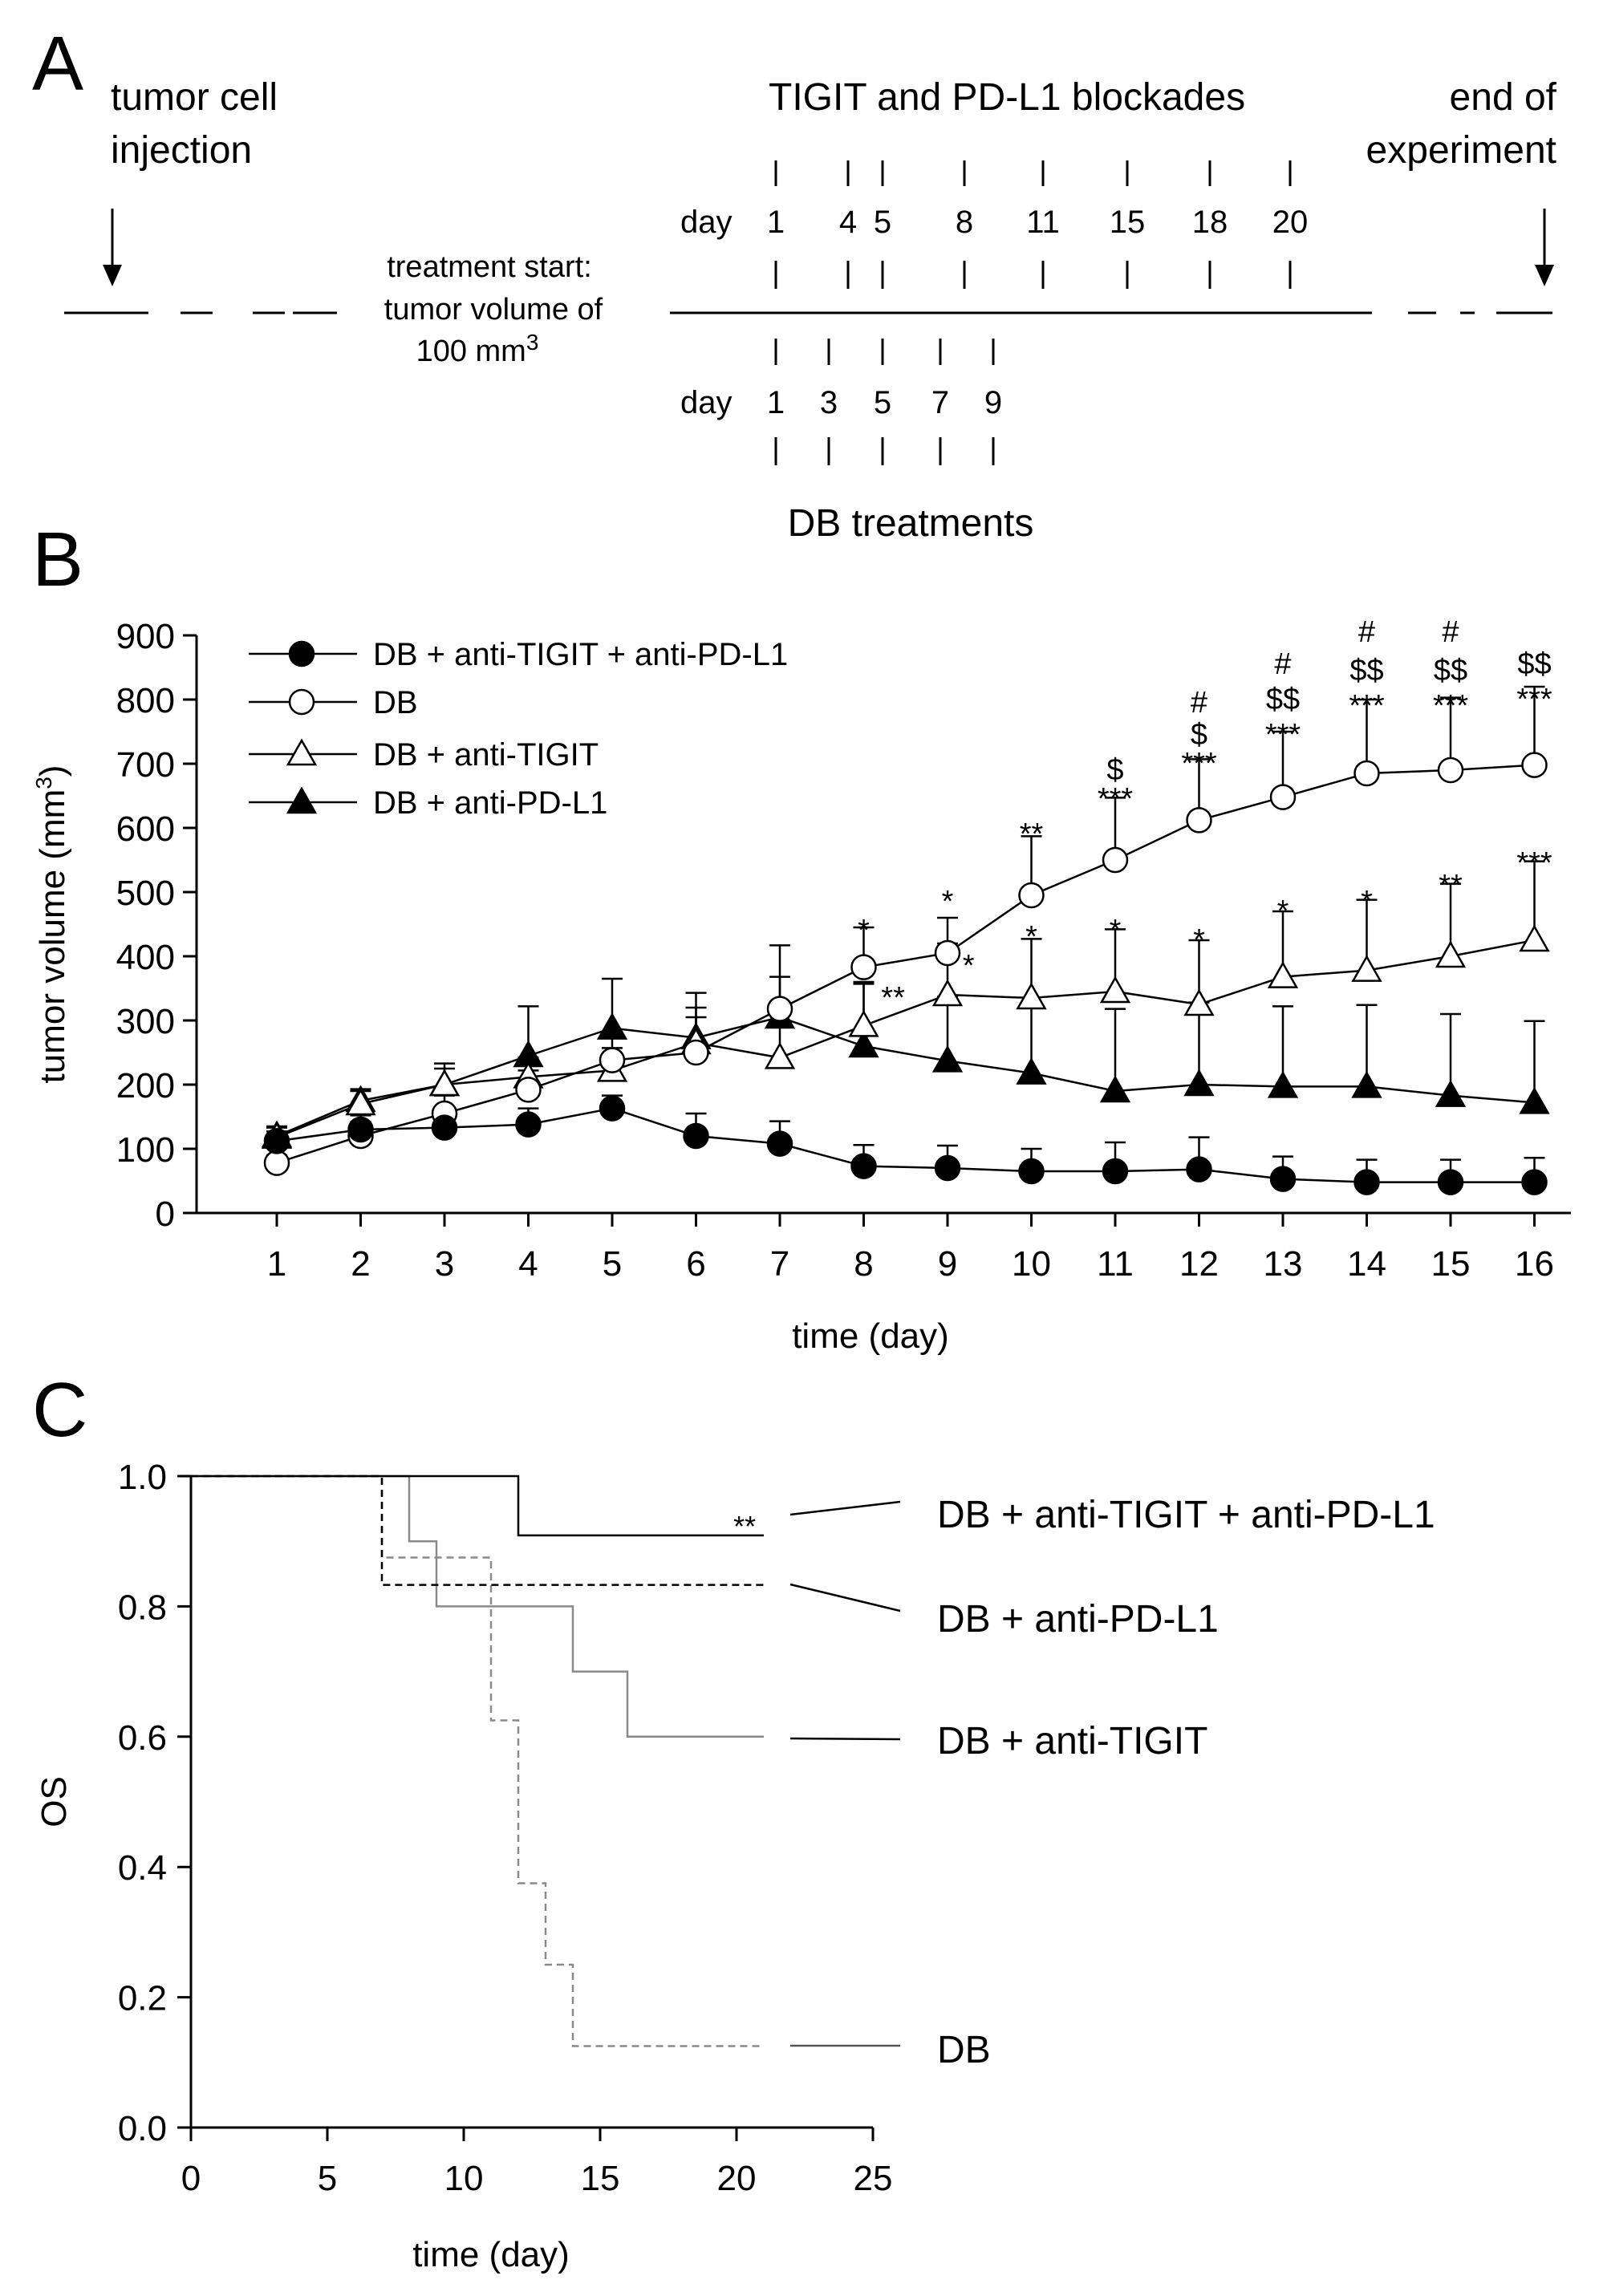 The width and height of the screenshot is (1599, 2296). What do you see at coordinates (1115, 990) in the screenshot?
I see `b-point-s2-day11` at bounding box center [1115, 990].